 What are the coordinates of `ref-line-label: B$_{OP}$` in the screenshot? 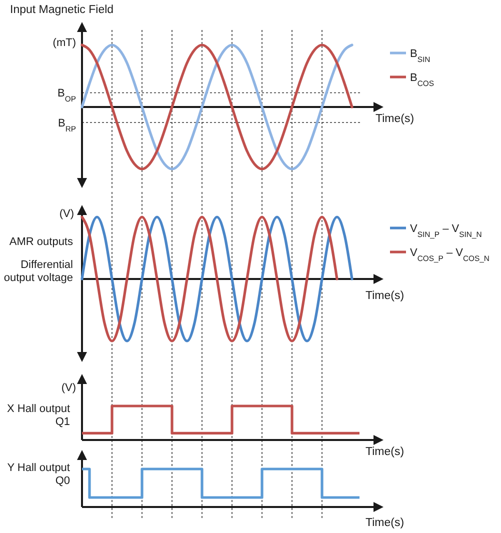 It's located at (67, 96).